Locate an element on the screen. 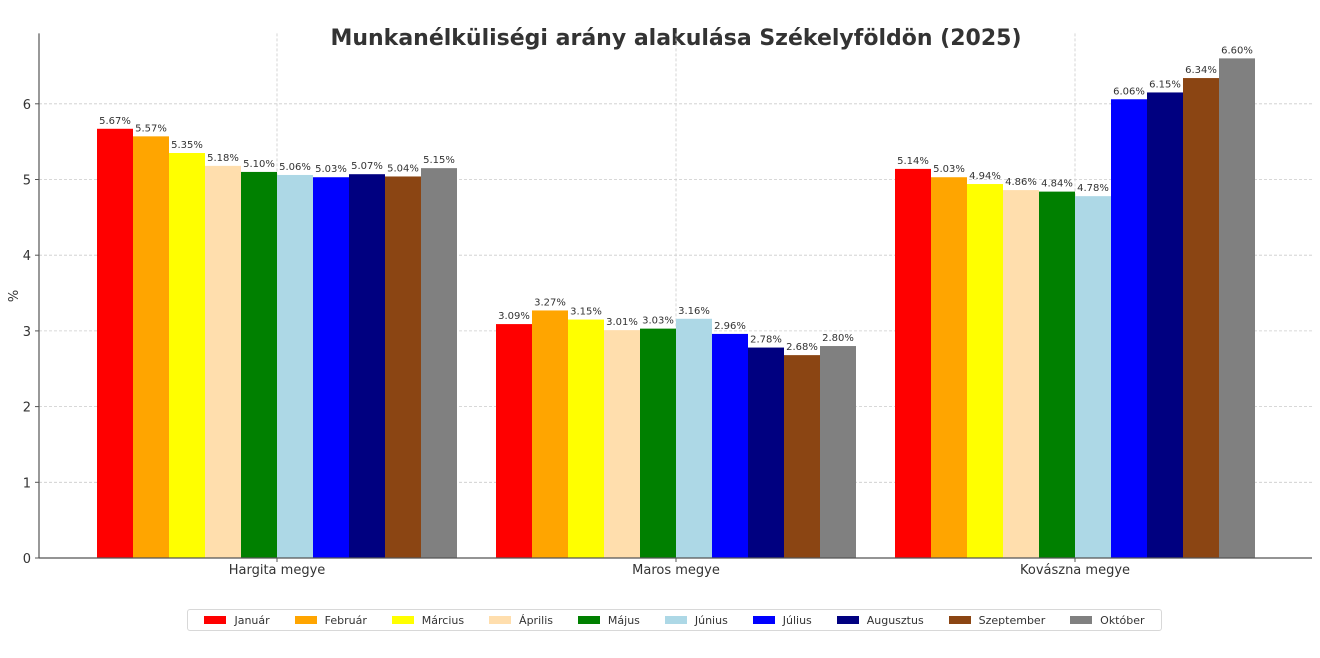  legend-item: Augusztus is located at coordinates (880, 620).